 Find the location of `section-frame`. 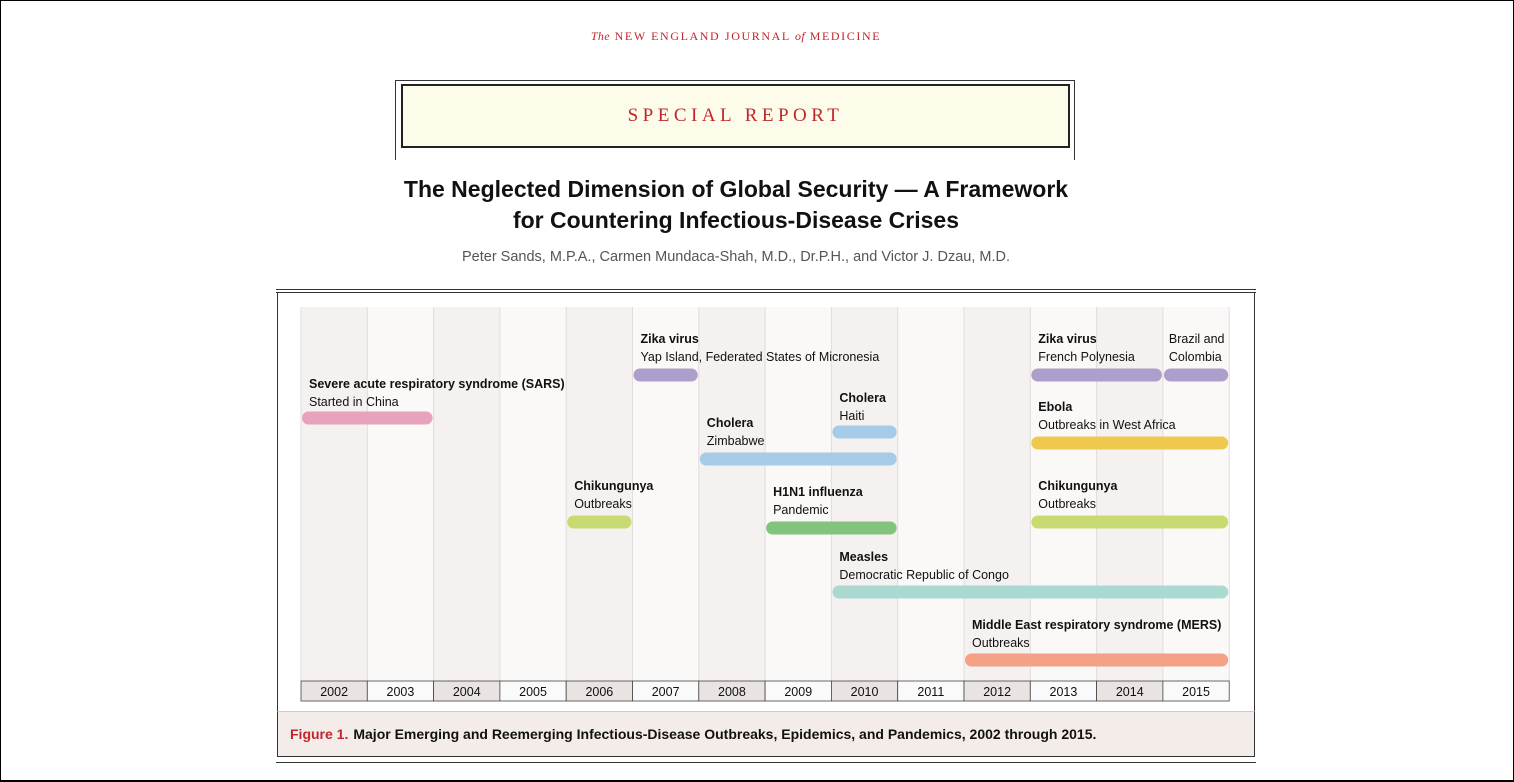

section-frame is located at coordinates (735, 120).